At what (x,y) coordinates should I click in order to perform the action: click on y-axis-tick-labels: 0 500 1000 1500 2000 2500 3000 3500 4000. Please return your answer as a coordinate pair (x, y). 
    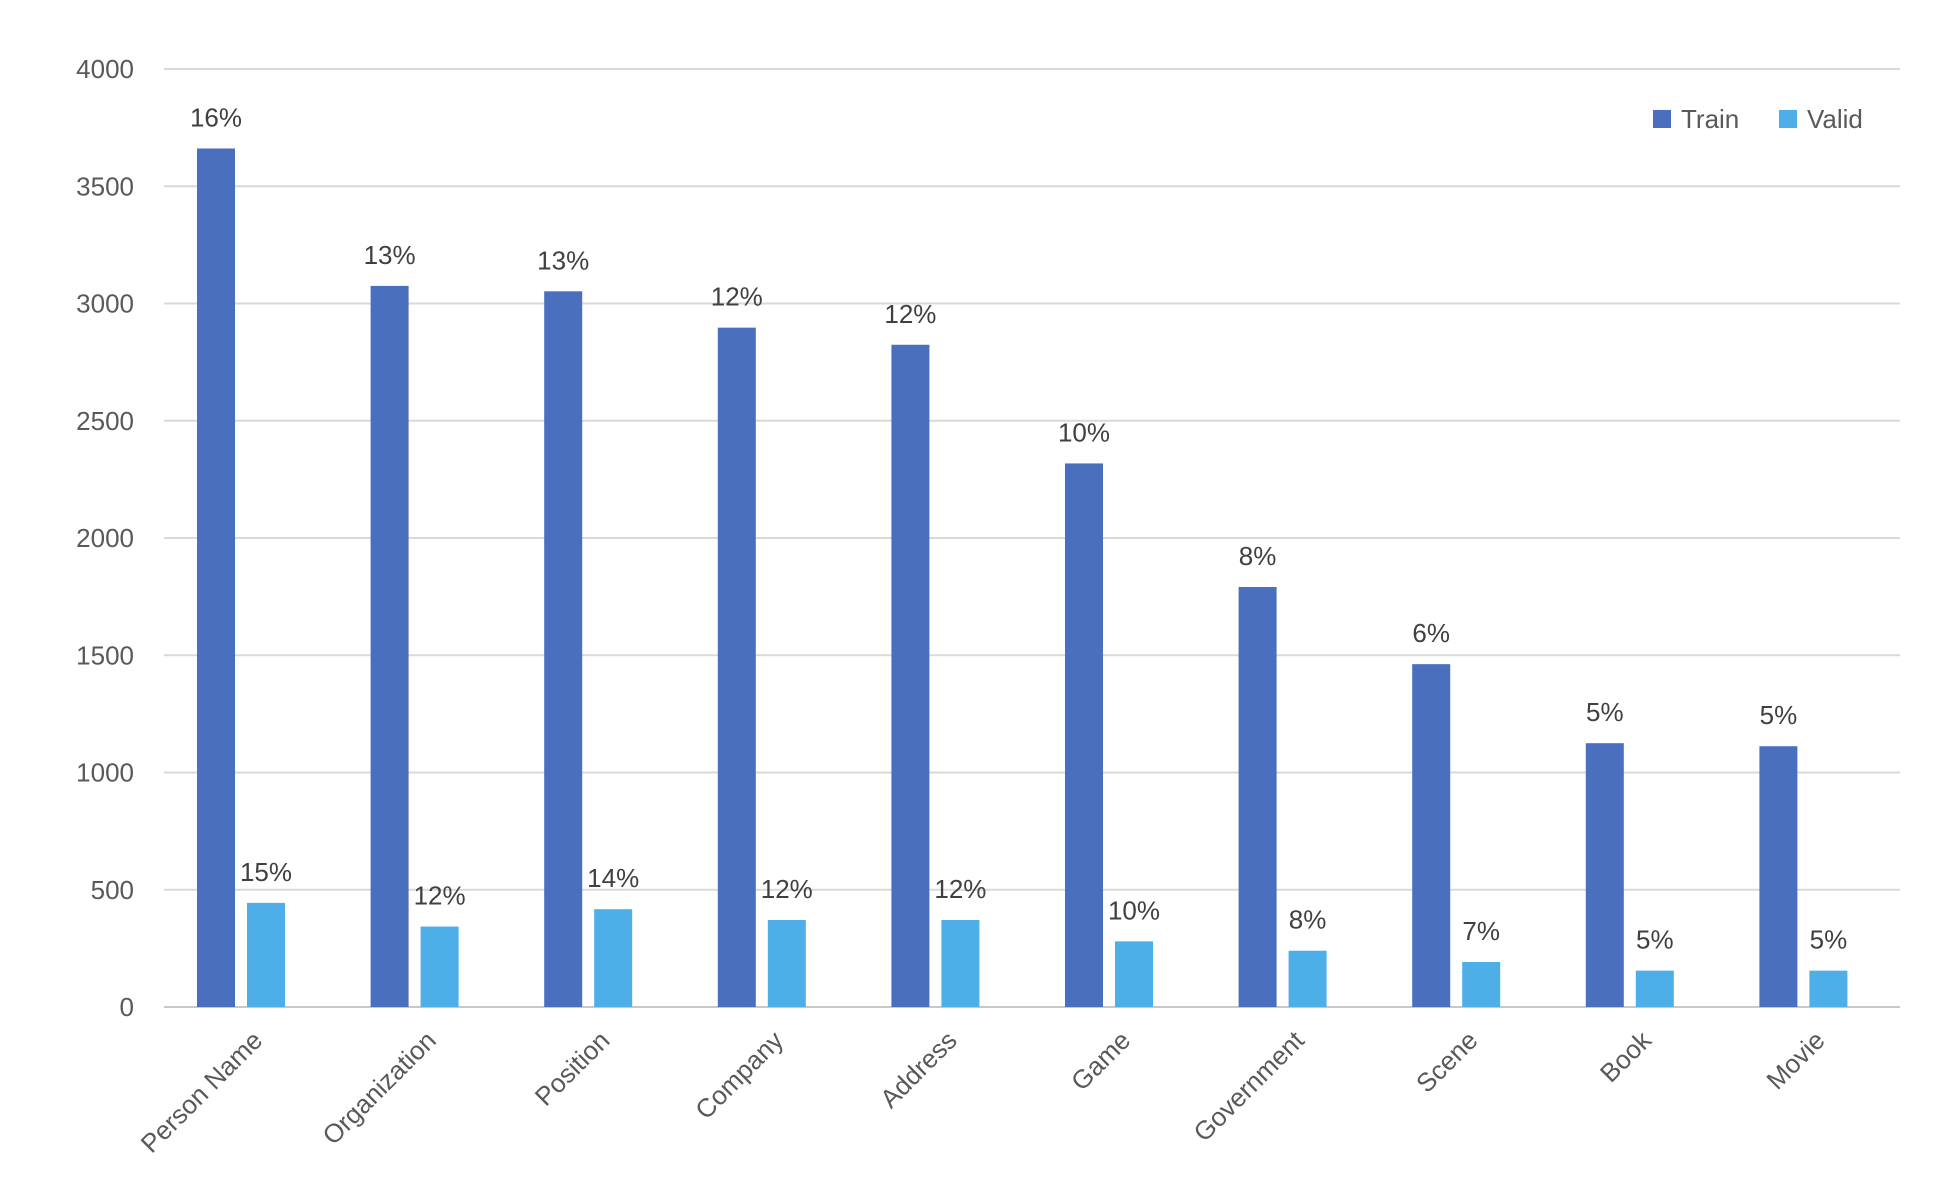
    Looking at the image, I should click on (105, 538).